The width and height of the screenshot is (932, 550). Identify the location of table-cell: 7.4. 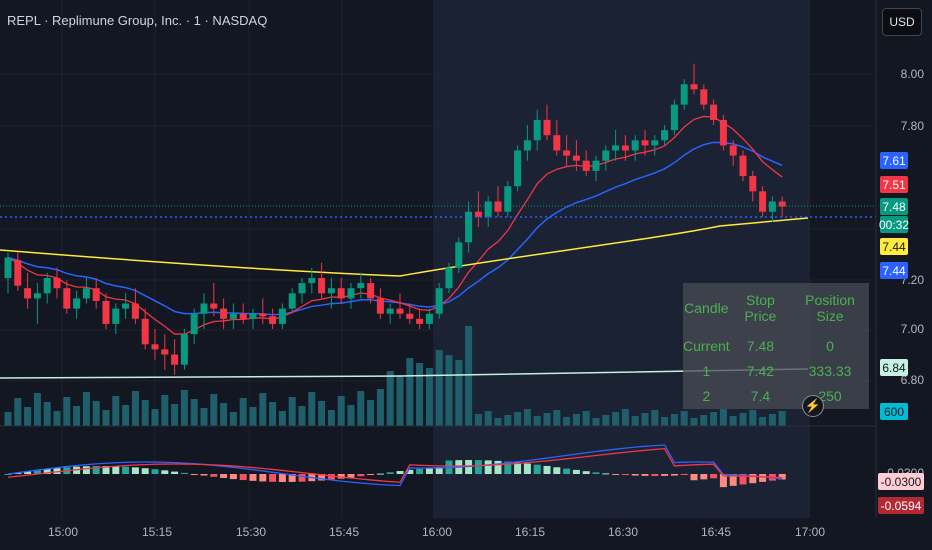
(760, 396).